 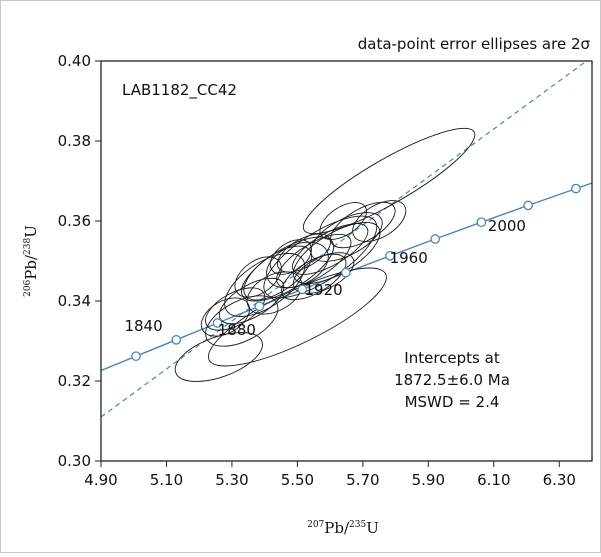 What do you see at coordinates (31, 267) in the screenshot?
I see `y-axis-base: Pb/` at bounding box center [31, 267].